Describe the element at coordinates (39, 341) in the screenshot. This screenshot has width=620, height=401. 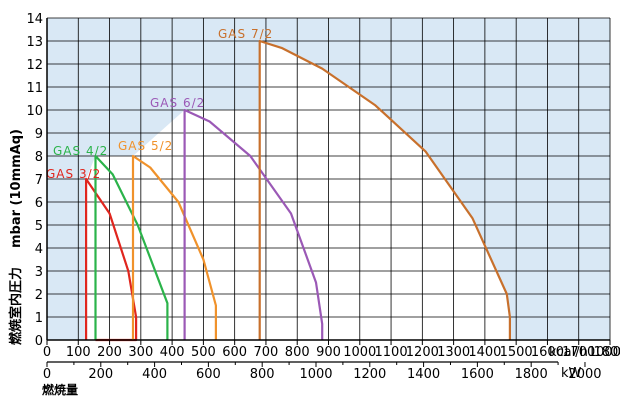
I see `y-tick-label: 0` at that location.